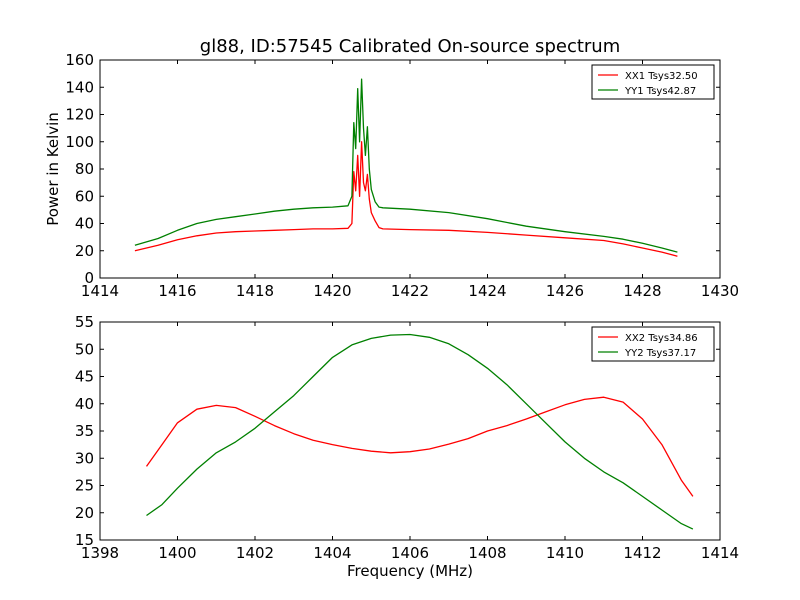  I want to click on x-tick-label: 1410, so click(565, 553).